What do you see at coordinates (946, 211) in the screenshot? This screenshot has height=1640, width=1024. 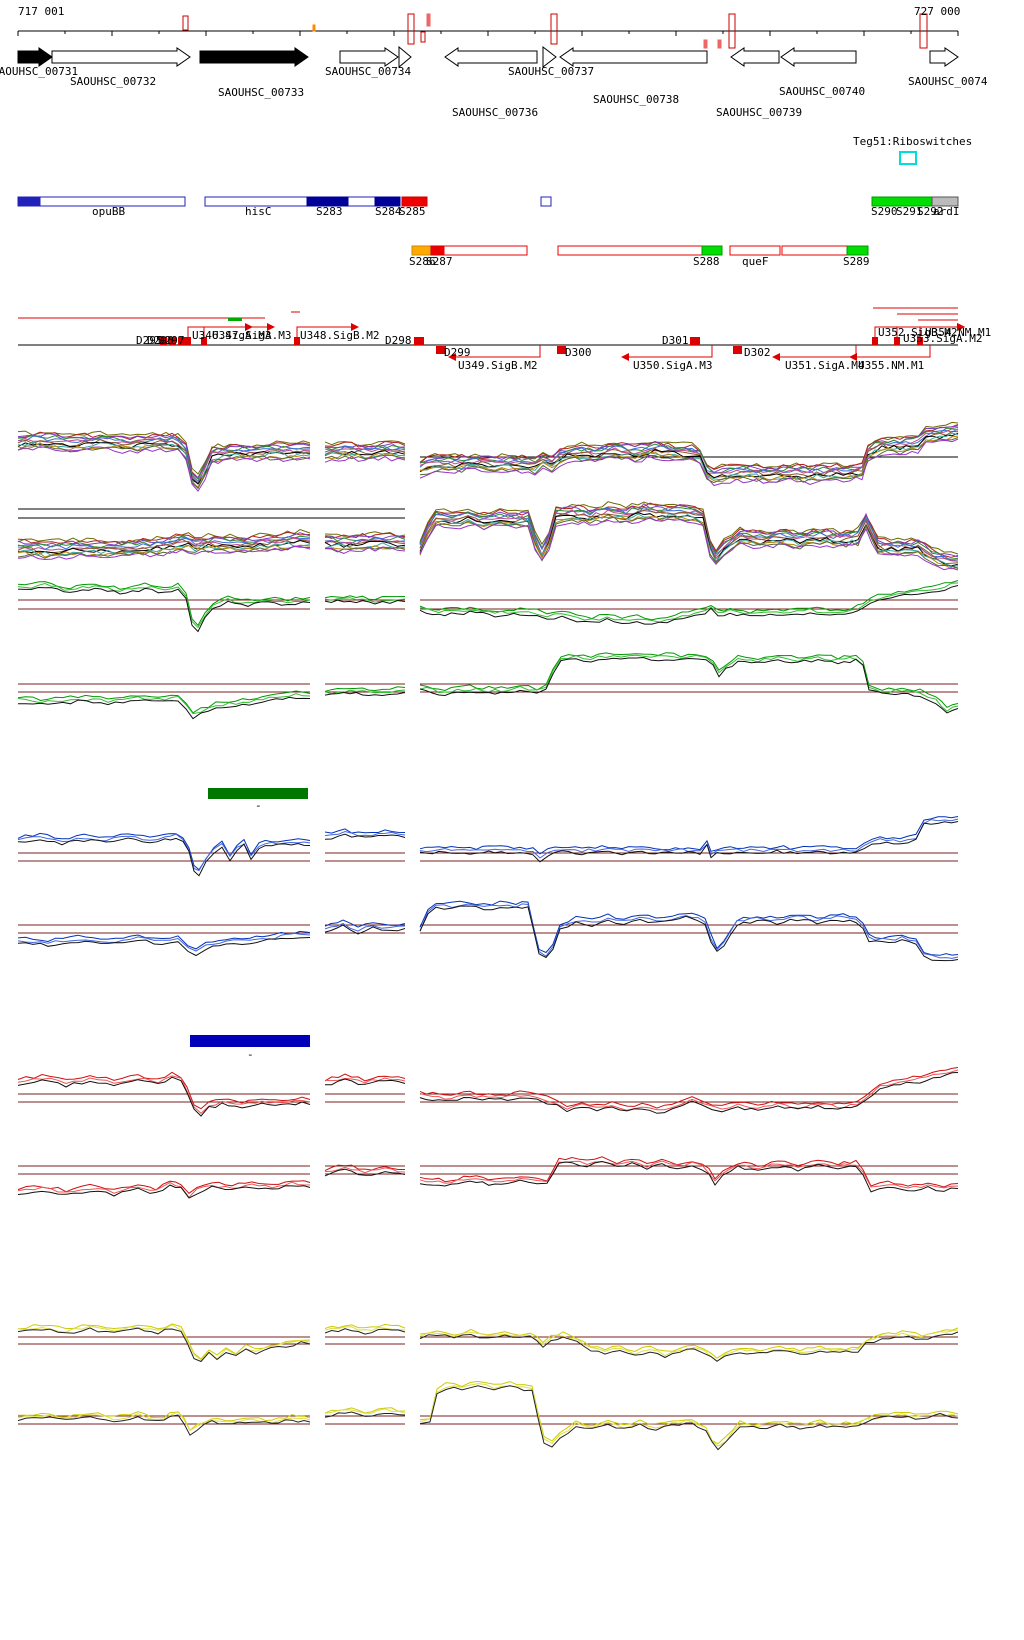 I see `annotation-row1-label: ardI` at bounding box center [946, 211].